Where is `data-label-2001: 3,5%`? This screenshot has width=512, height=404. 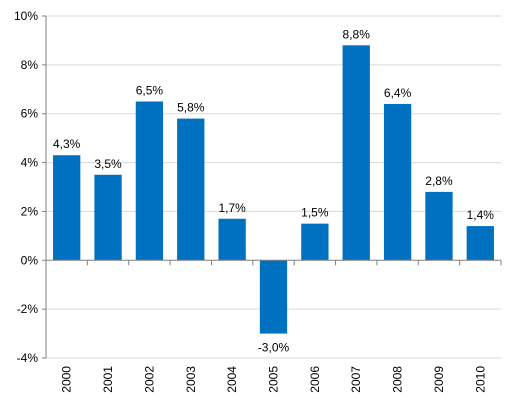
data-label-2001: 3,5% is located at coordinates (108, 164).